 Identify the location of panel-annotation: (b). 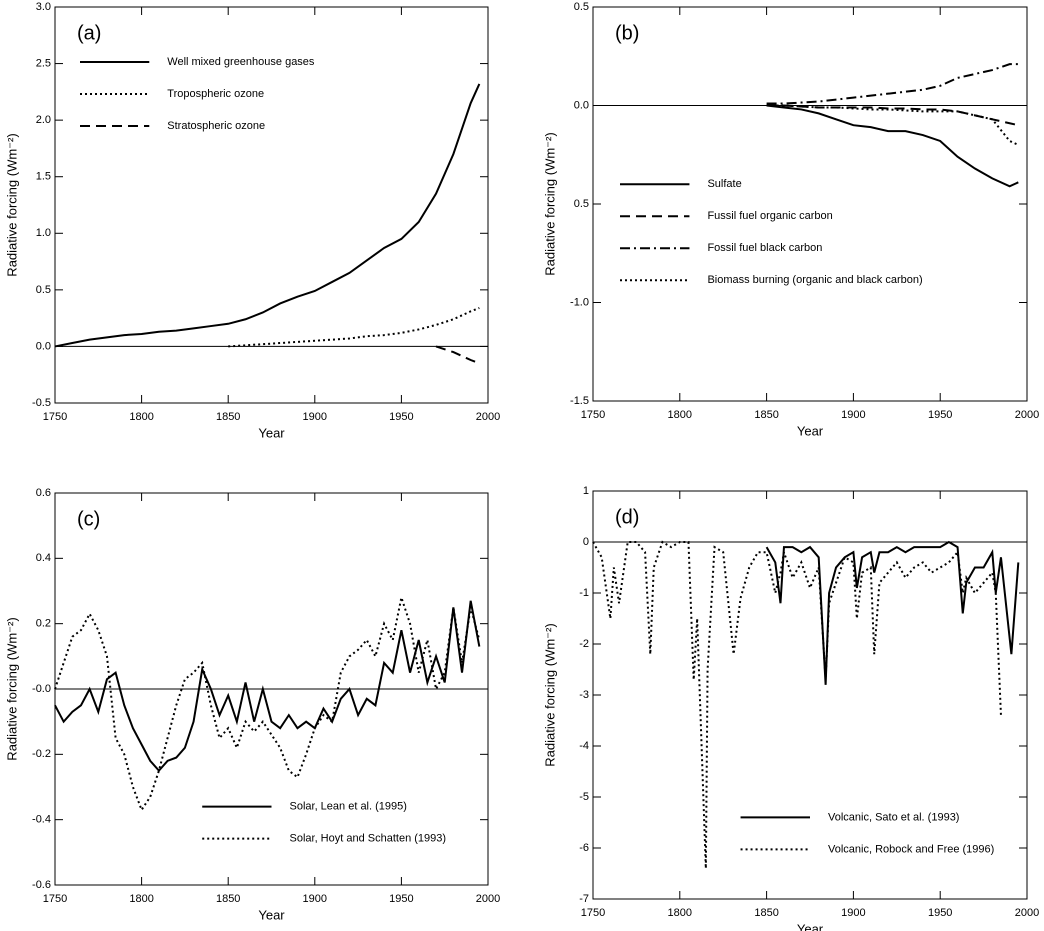
(627, 33).